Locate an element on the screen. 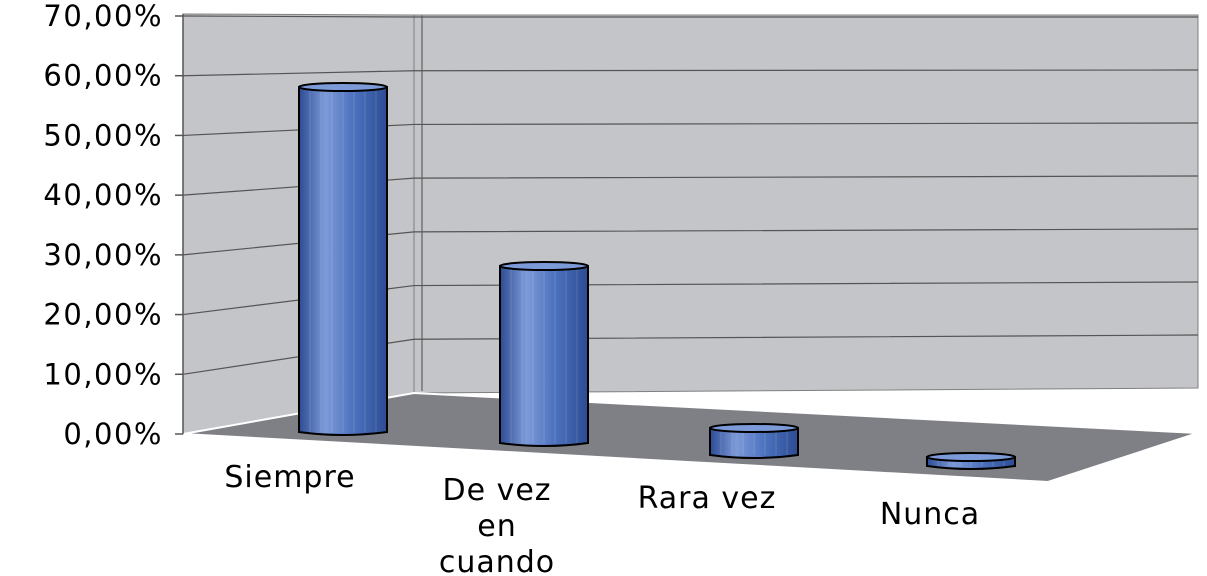 The image size is (1207, 576). x-category-label-line: Rara vez is located at coordinates (707, 498).